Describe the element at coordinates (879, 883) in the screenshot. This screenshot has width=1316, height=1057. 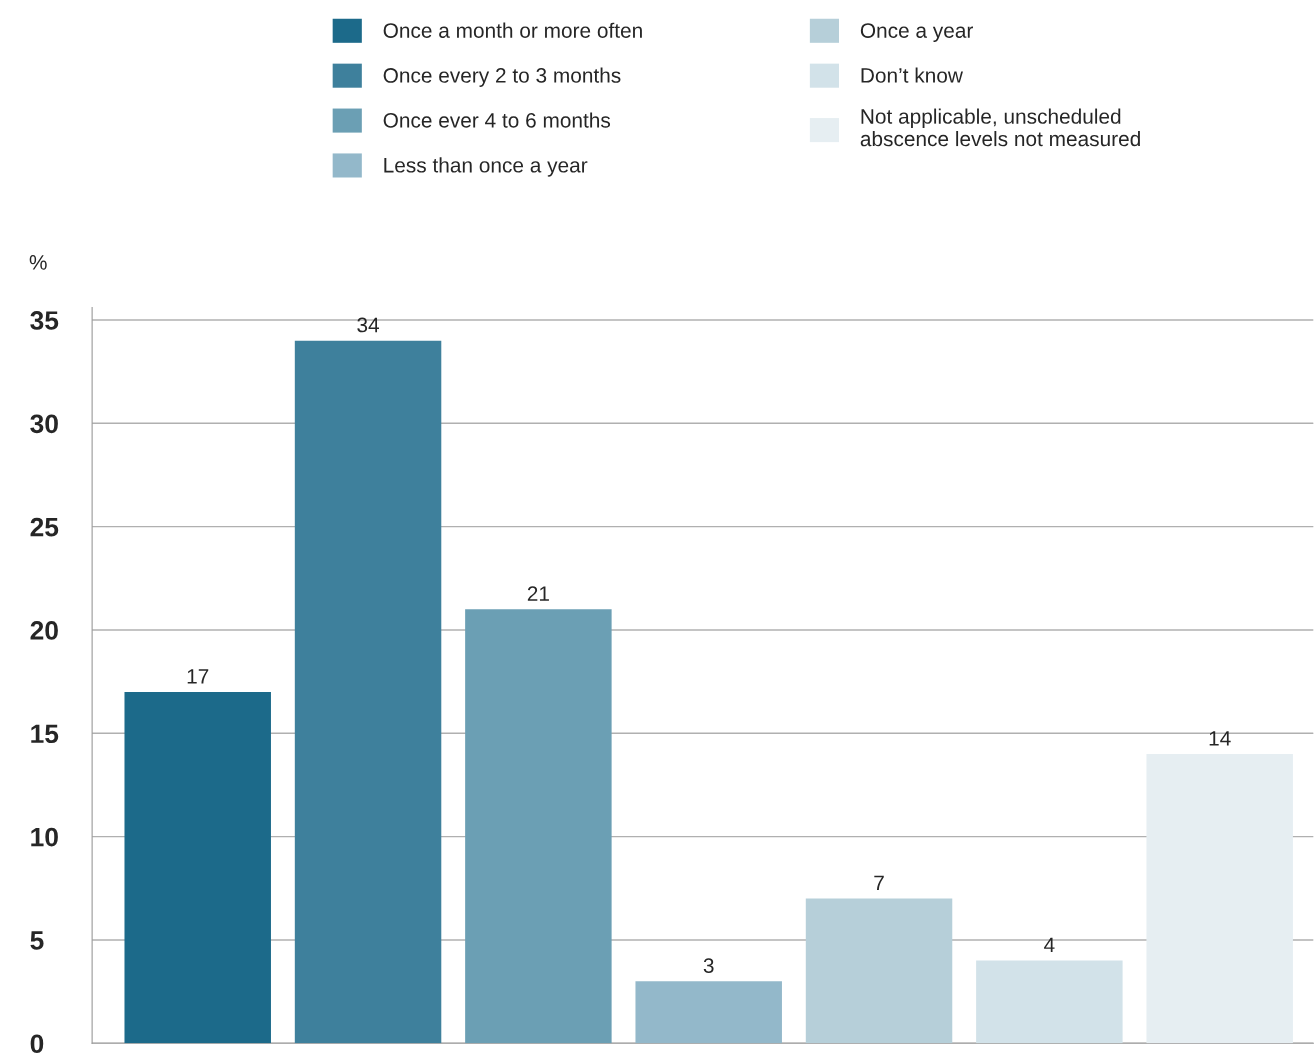
I see `data-label: 7` at that location.